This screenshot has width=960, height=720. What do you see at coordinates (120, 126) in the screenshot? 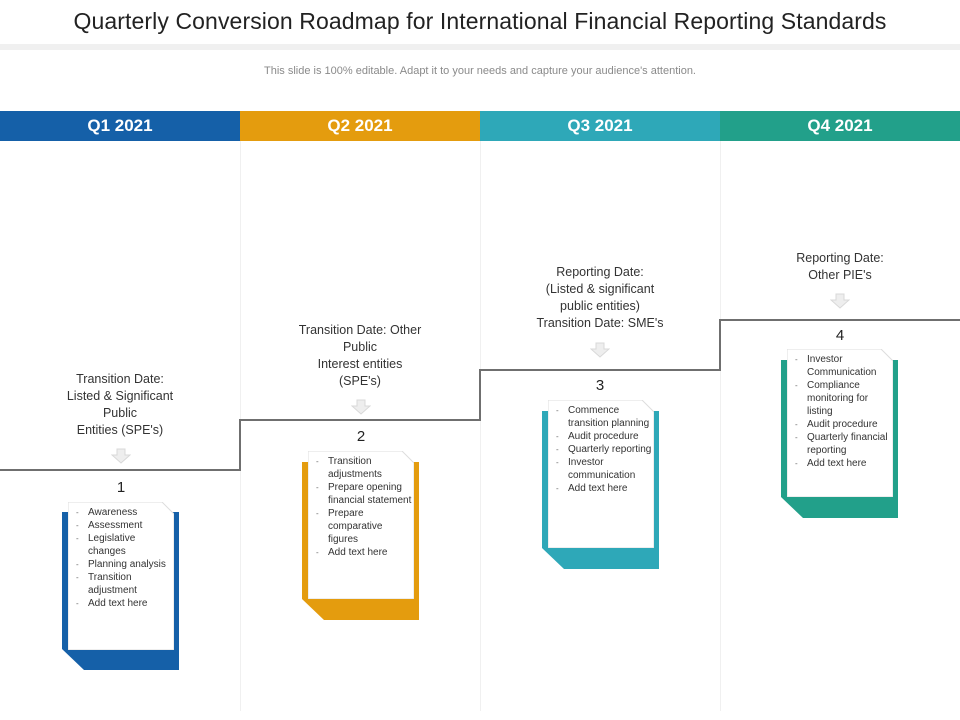
I see `quarter-header-q1: Q1 2021` at bounding box center [120, 126].